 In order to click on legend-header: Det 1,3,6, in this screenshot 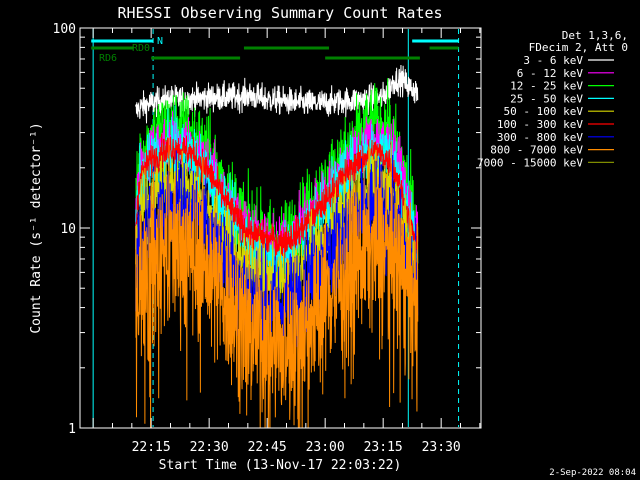, I will do `click(595, 35)`.